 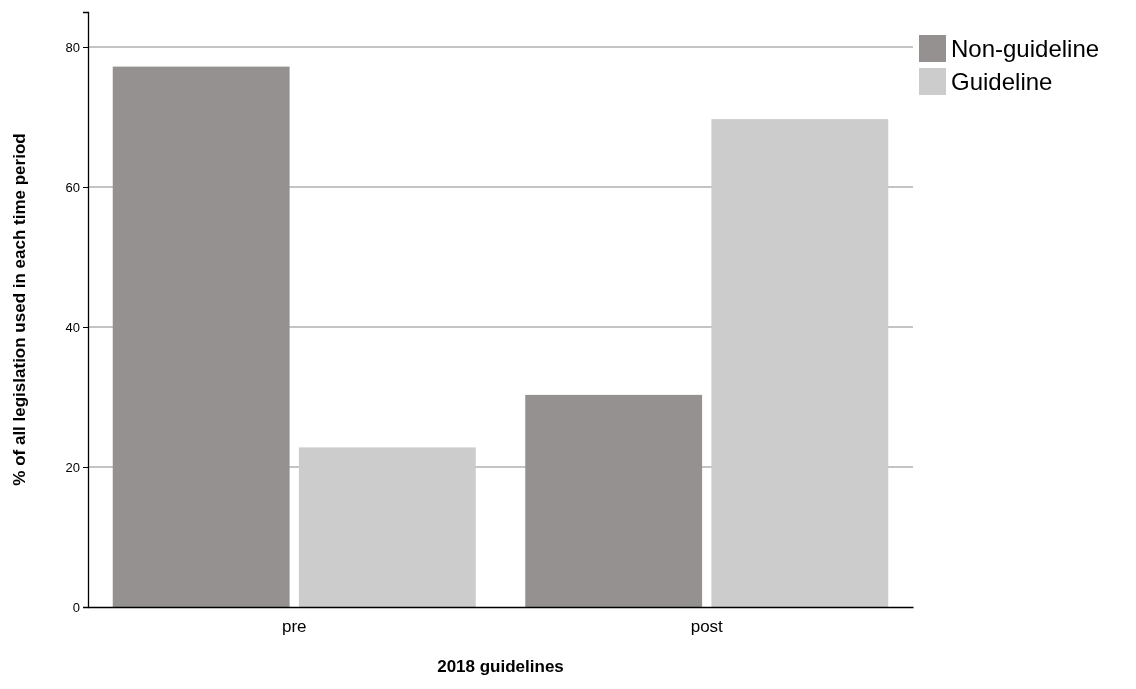 I want to click on y-axis-title: % of all legislation used in each time period, so click(x=19, y=309).